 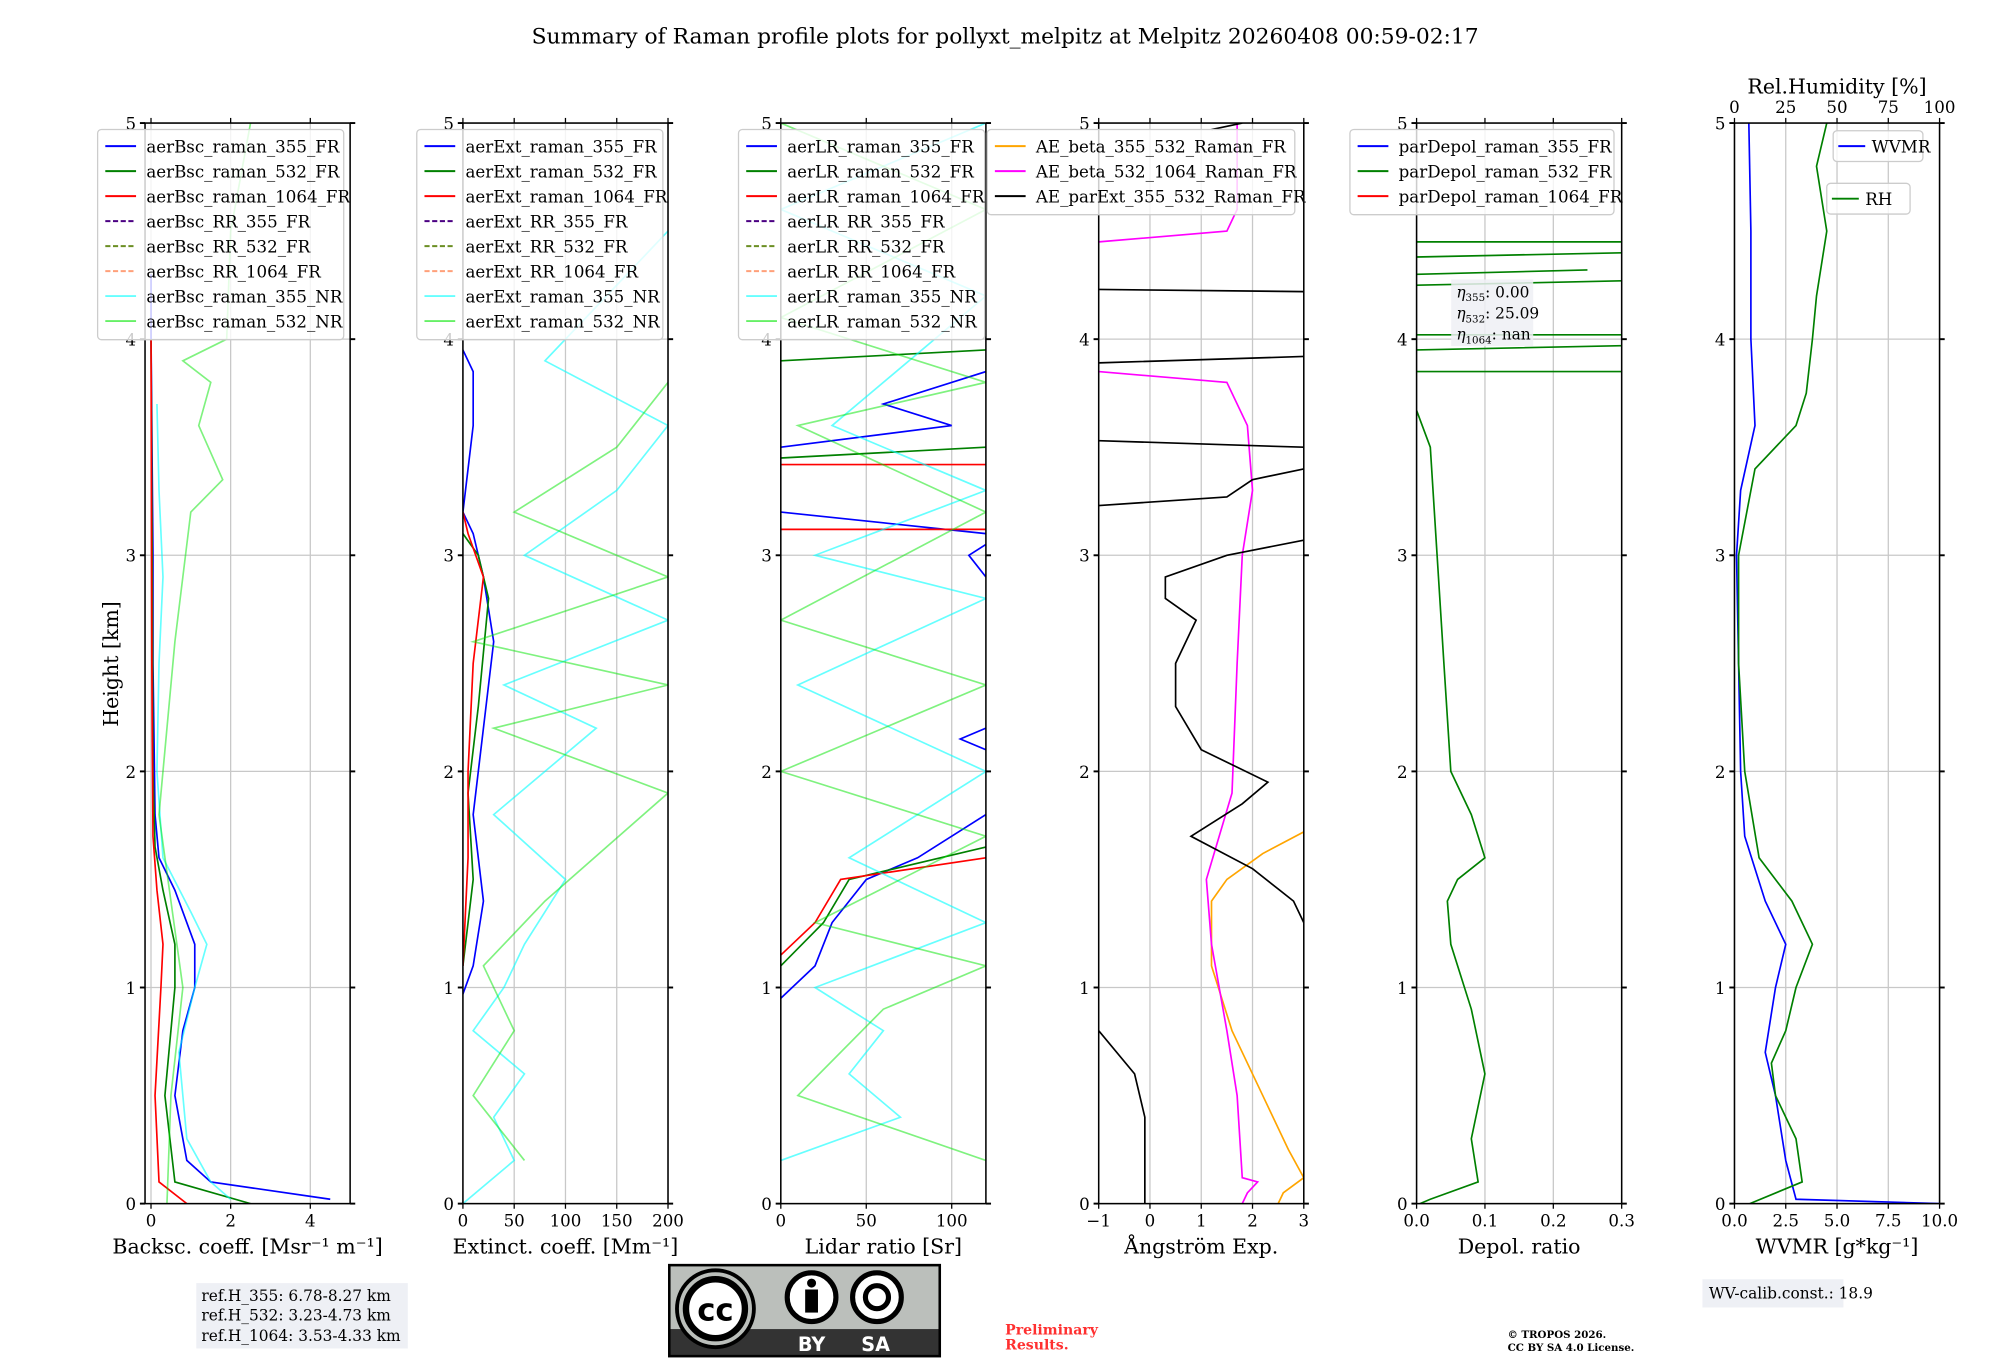 What do you see at coordinates (1166, 172) in the screenshot?
I see `legend-label: AE_beta_532_1064_Raman_FR` at bounding box center [1166, 172].